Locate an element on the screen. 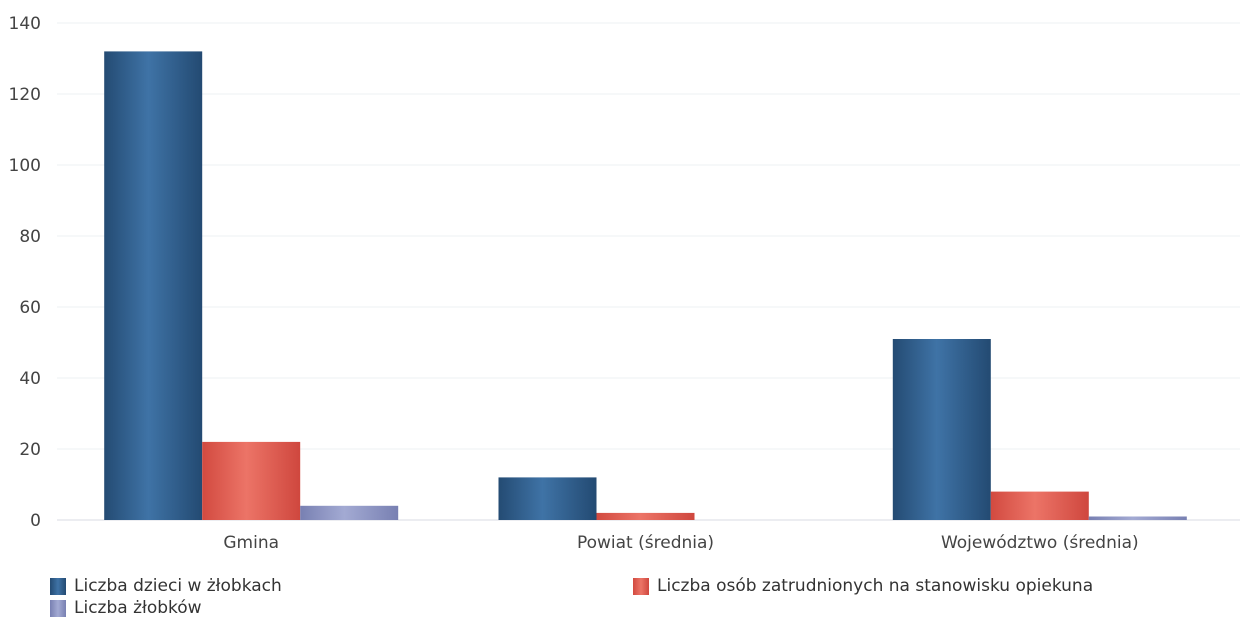 This screenshot has height=618, width=1240. legend-label-zlobki: Liczba żłobków is located at coordinates (138, 608).